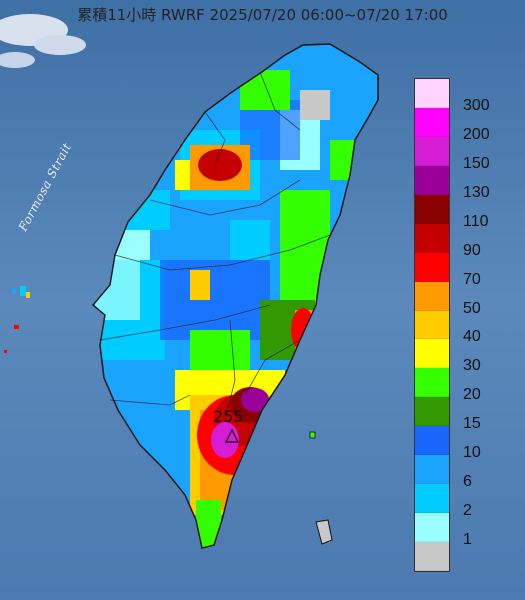 The height and width of the screenshot is (600, 525). Describe the element at coordinates (321, 488) in the screenshot. I see `lanyu-island` at that location.